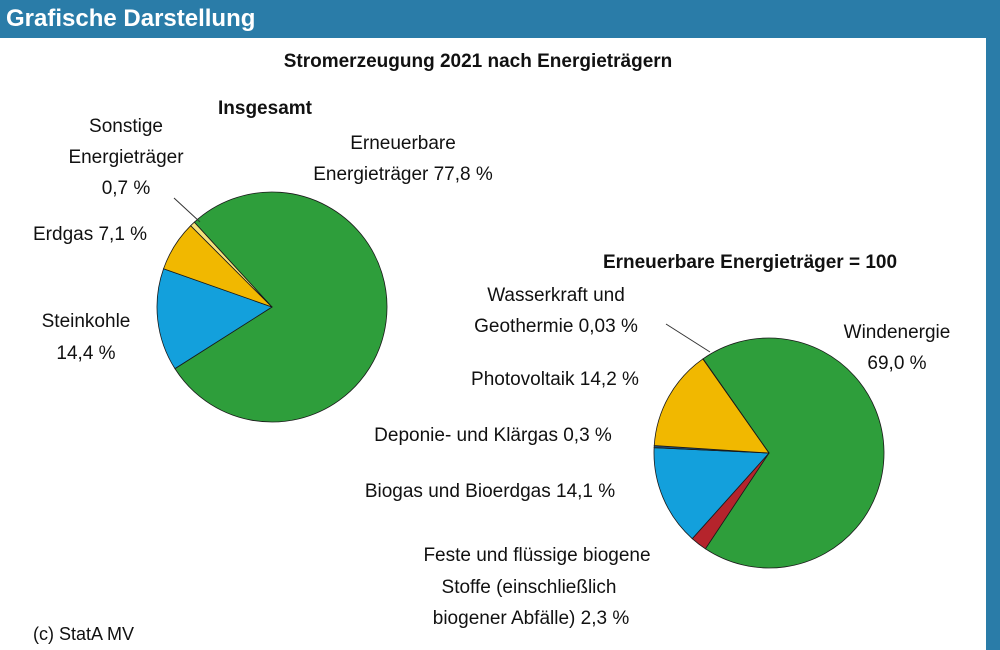  I want to click on header-bar: Grafische Darstellung, so click(500, 19).